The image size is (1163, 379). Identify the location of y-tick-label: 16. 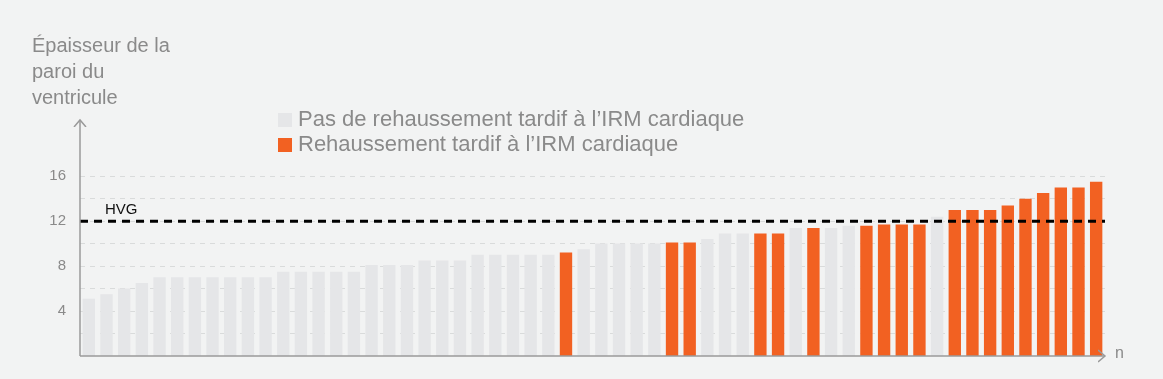
(57, 175).